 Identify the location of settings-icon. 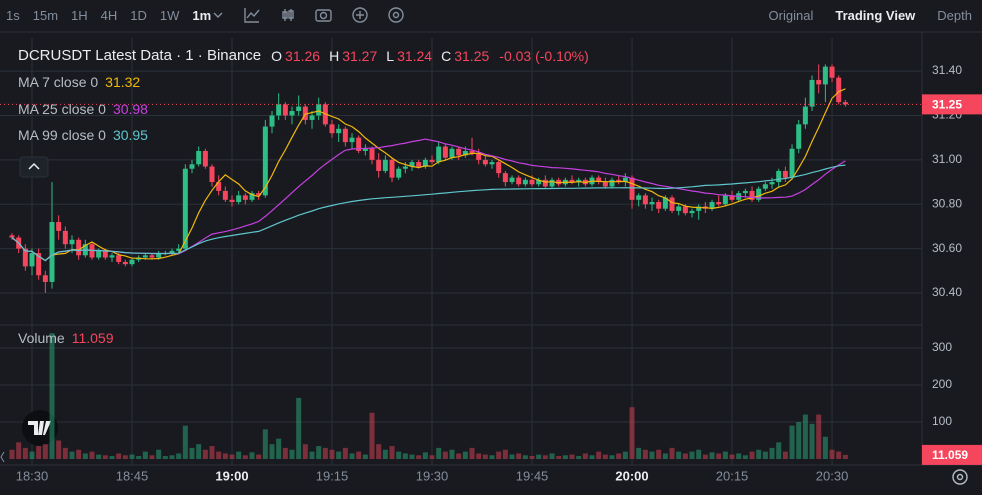
(396, 15).